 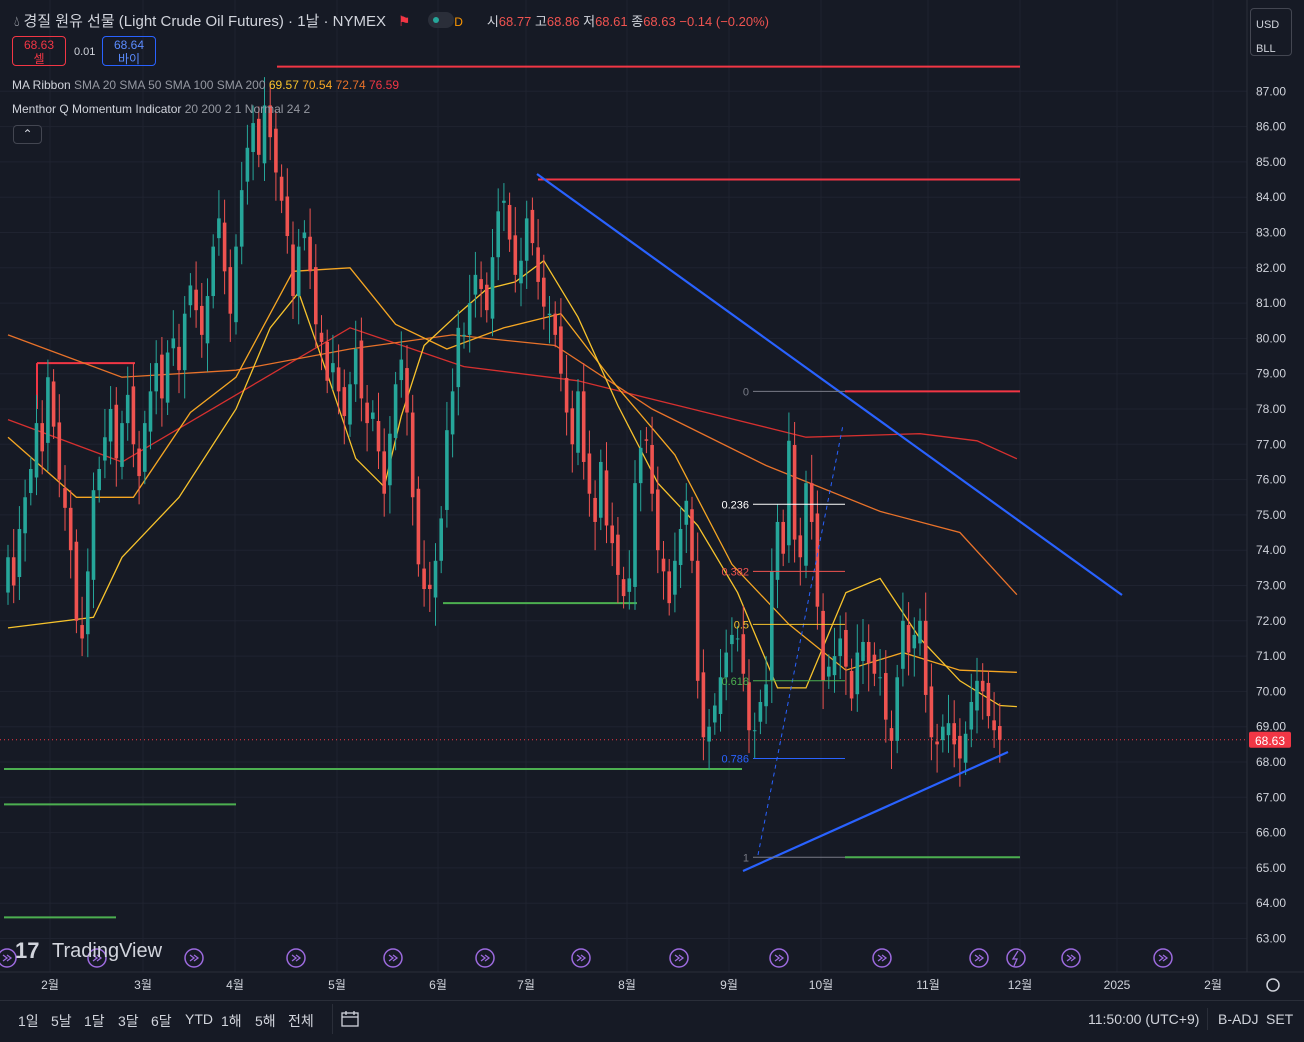 What do you see at coordinates (1144, 1019) in the screenshot?
I see `clock-time: 11:50:00 (UTC+9)` at bounding box center [1144, 1019].